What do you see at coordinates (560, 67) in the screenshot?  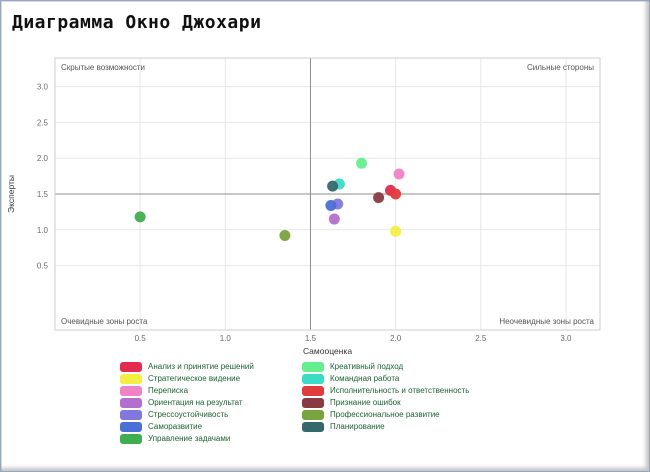 I see `quadrant-label-top-right: Сильные стороны` at bounding box center [560, 67].